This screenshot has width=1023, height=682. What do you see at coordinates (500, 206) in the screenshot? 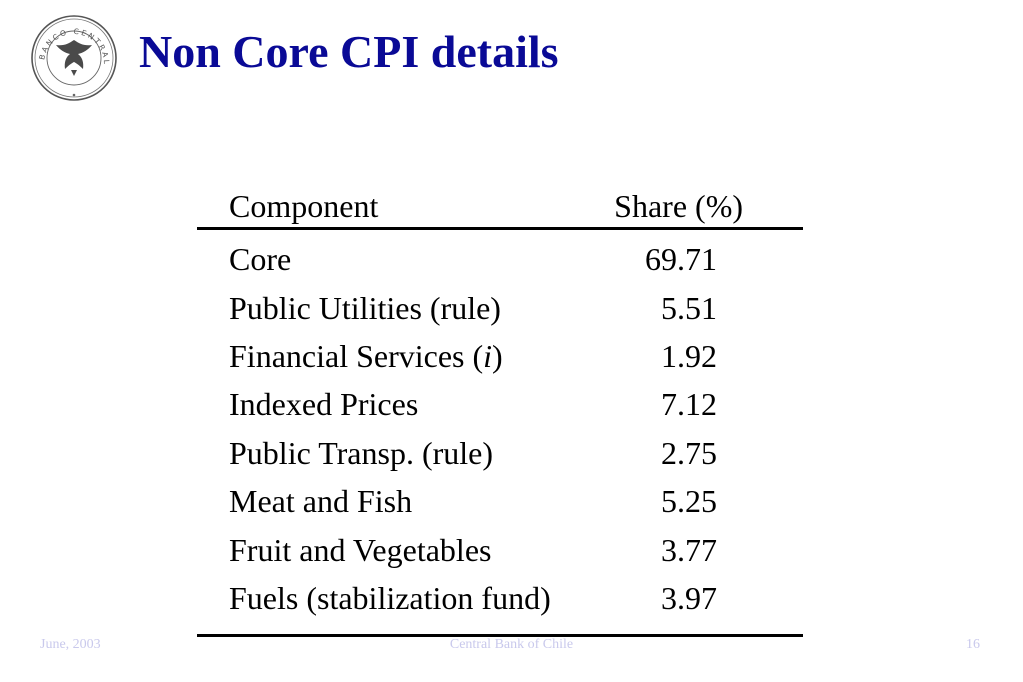
I see `table-header-row: Component Share (%)` at bounding box center [500, 206].